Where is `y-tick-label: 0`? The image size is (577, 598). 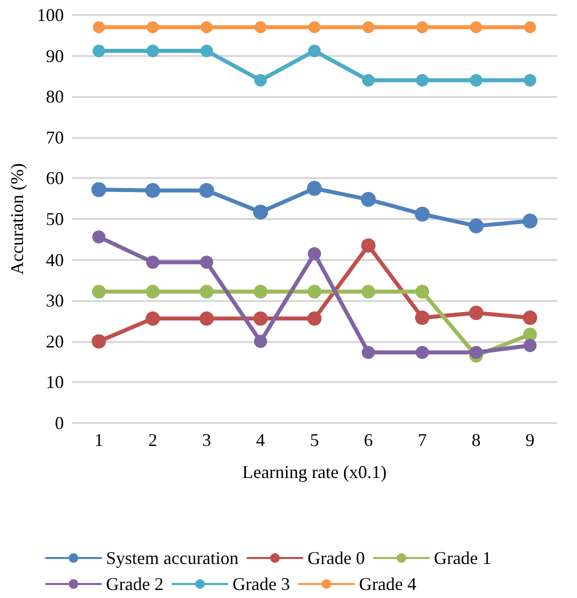 y-tick-label: 0 is located at coordinates (59, 423).